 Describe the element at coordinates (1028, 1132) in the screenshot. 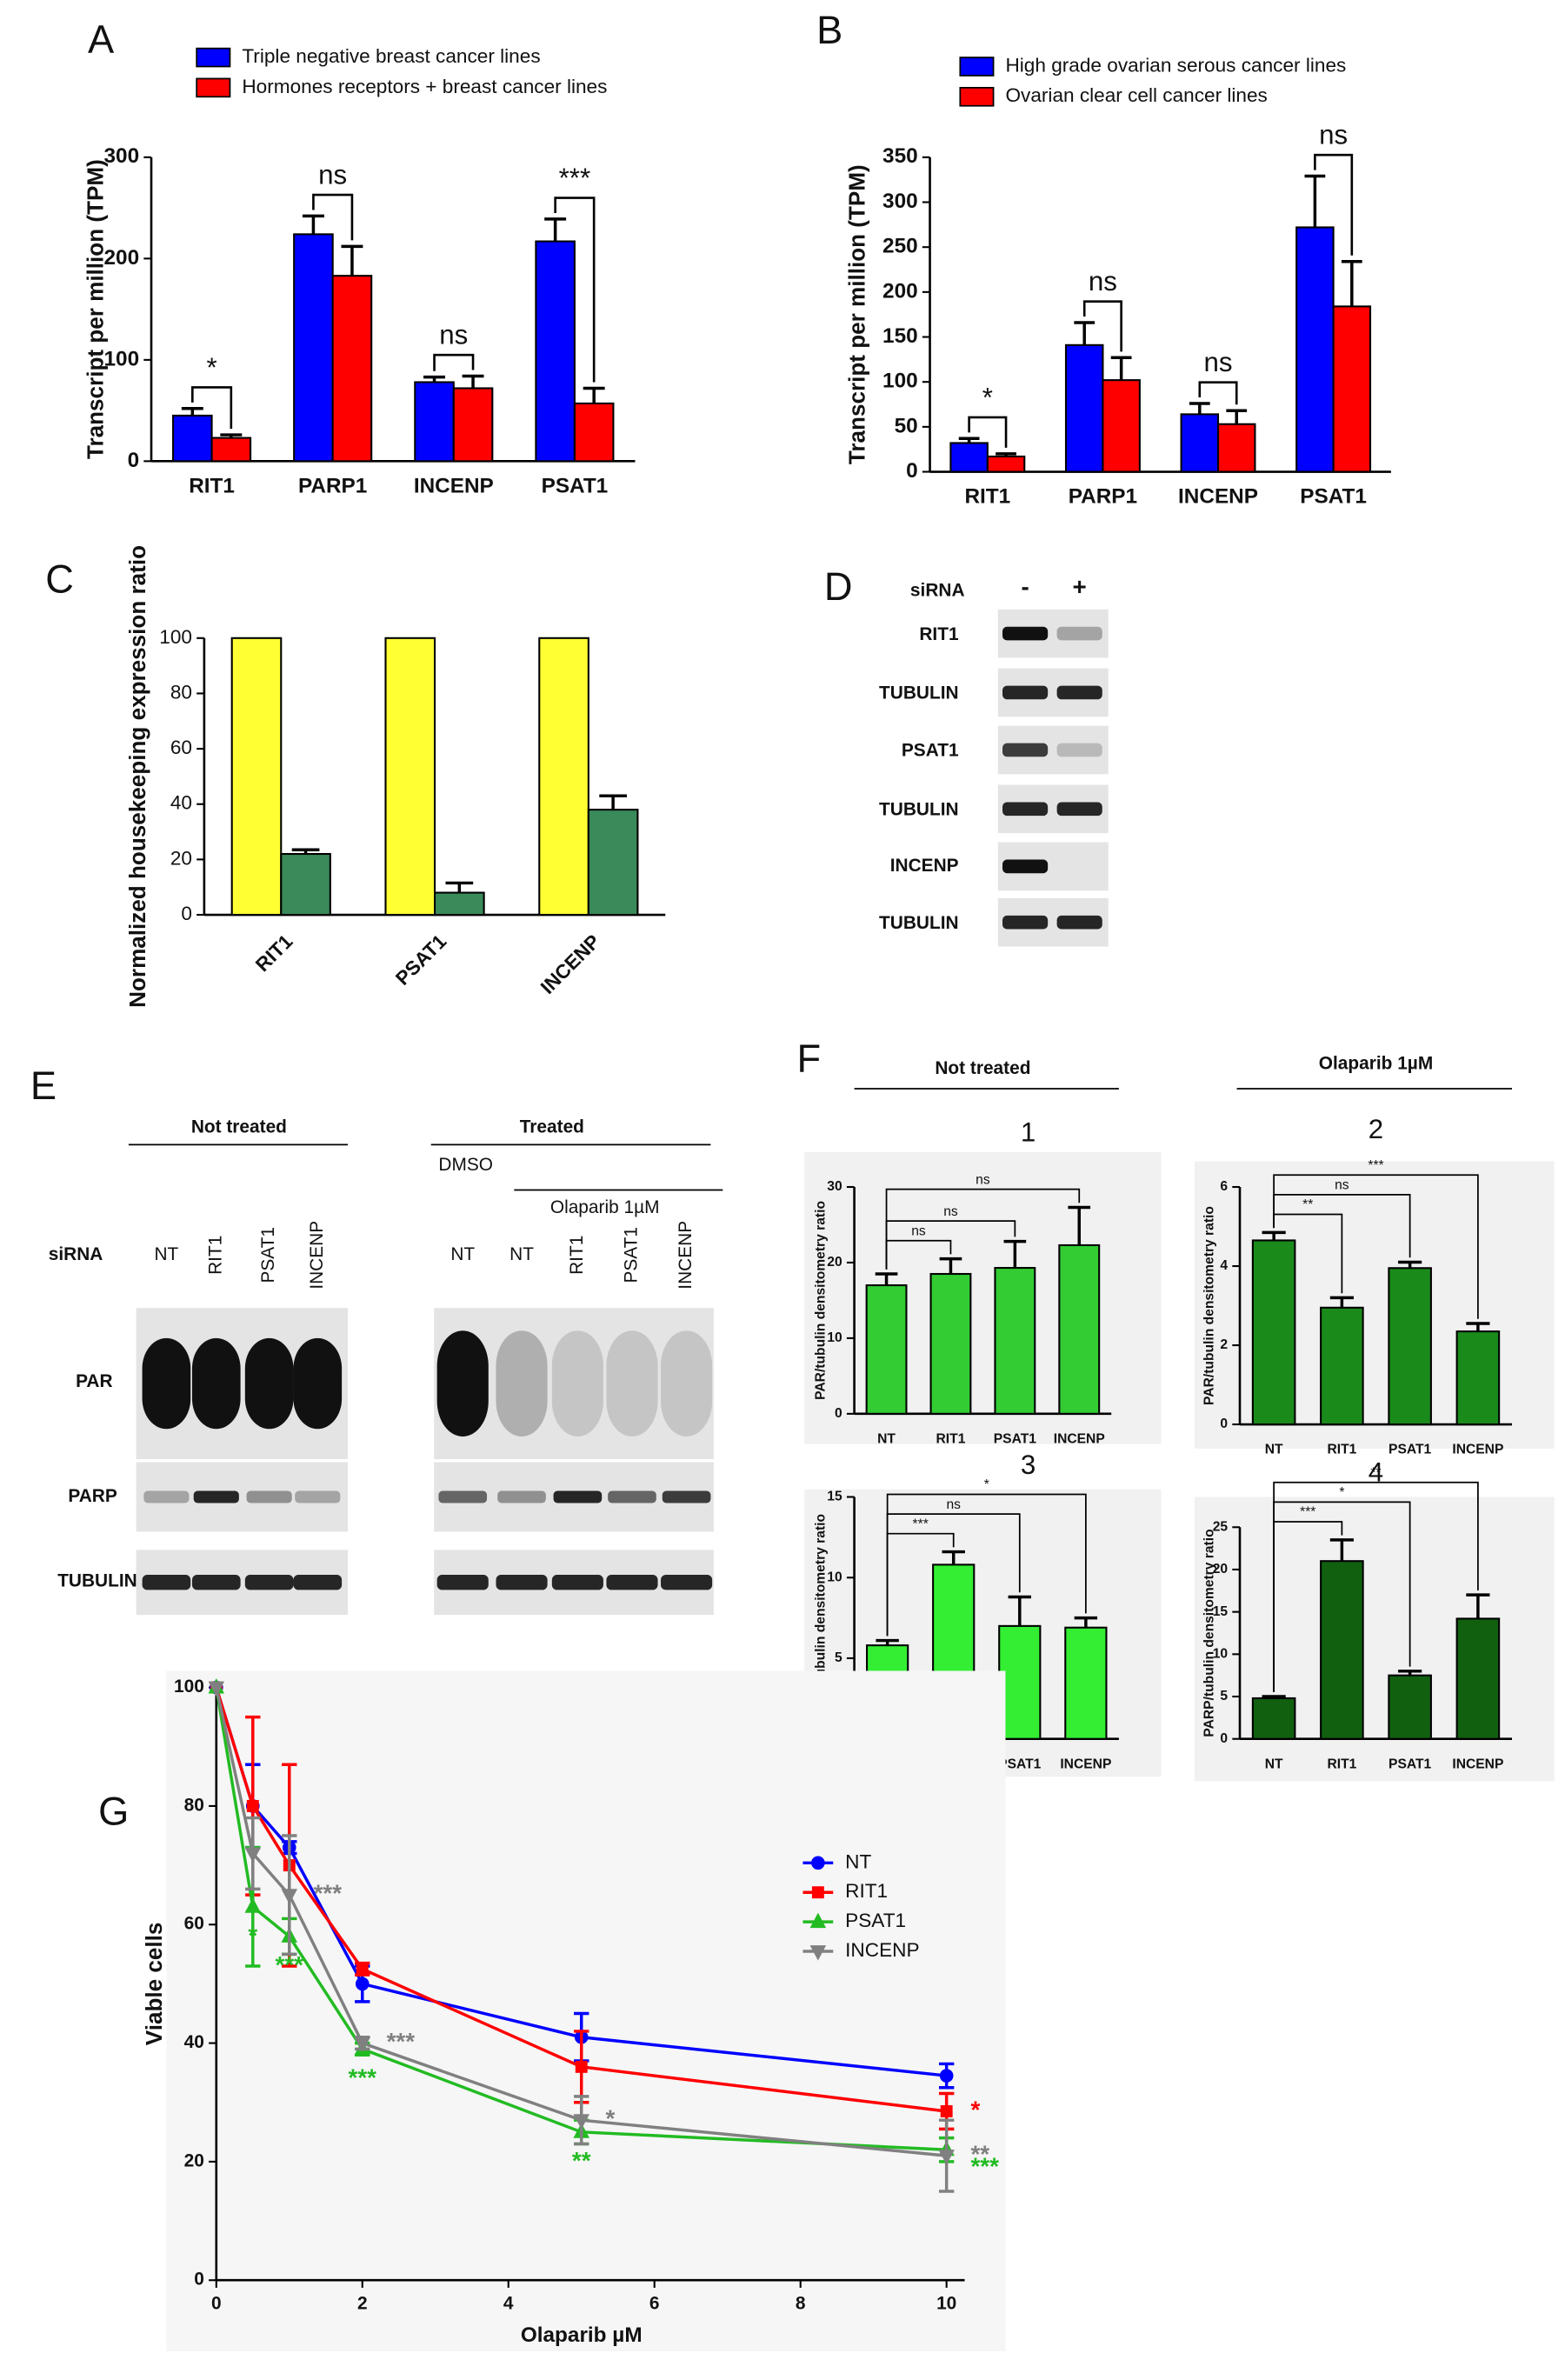

I see `chart-number: 1` at that location.